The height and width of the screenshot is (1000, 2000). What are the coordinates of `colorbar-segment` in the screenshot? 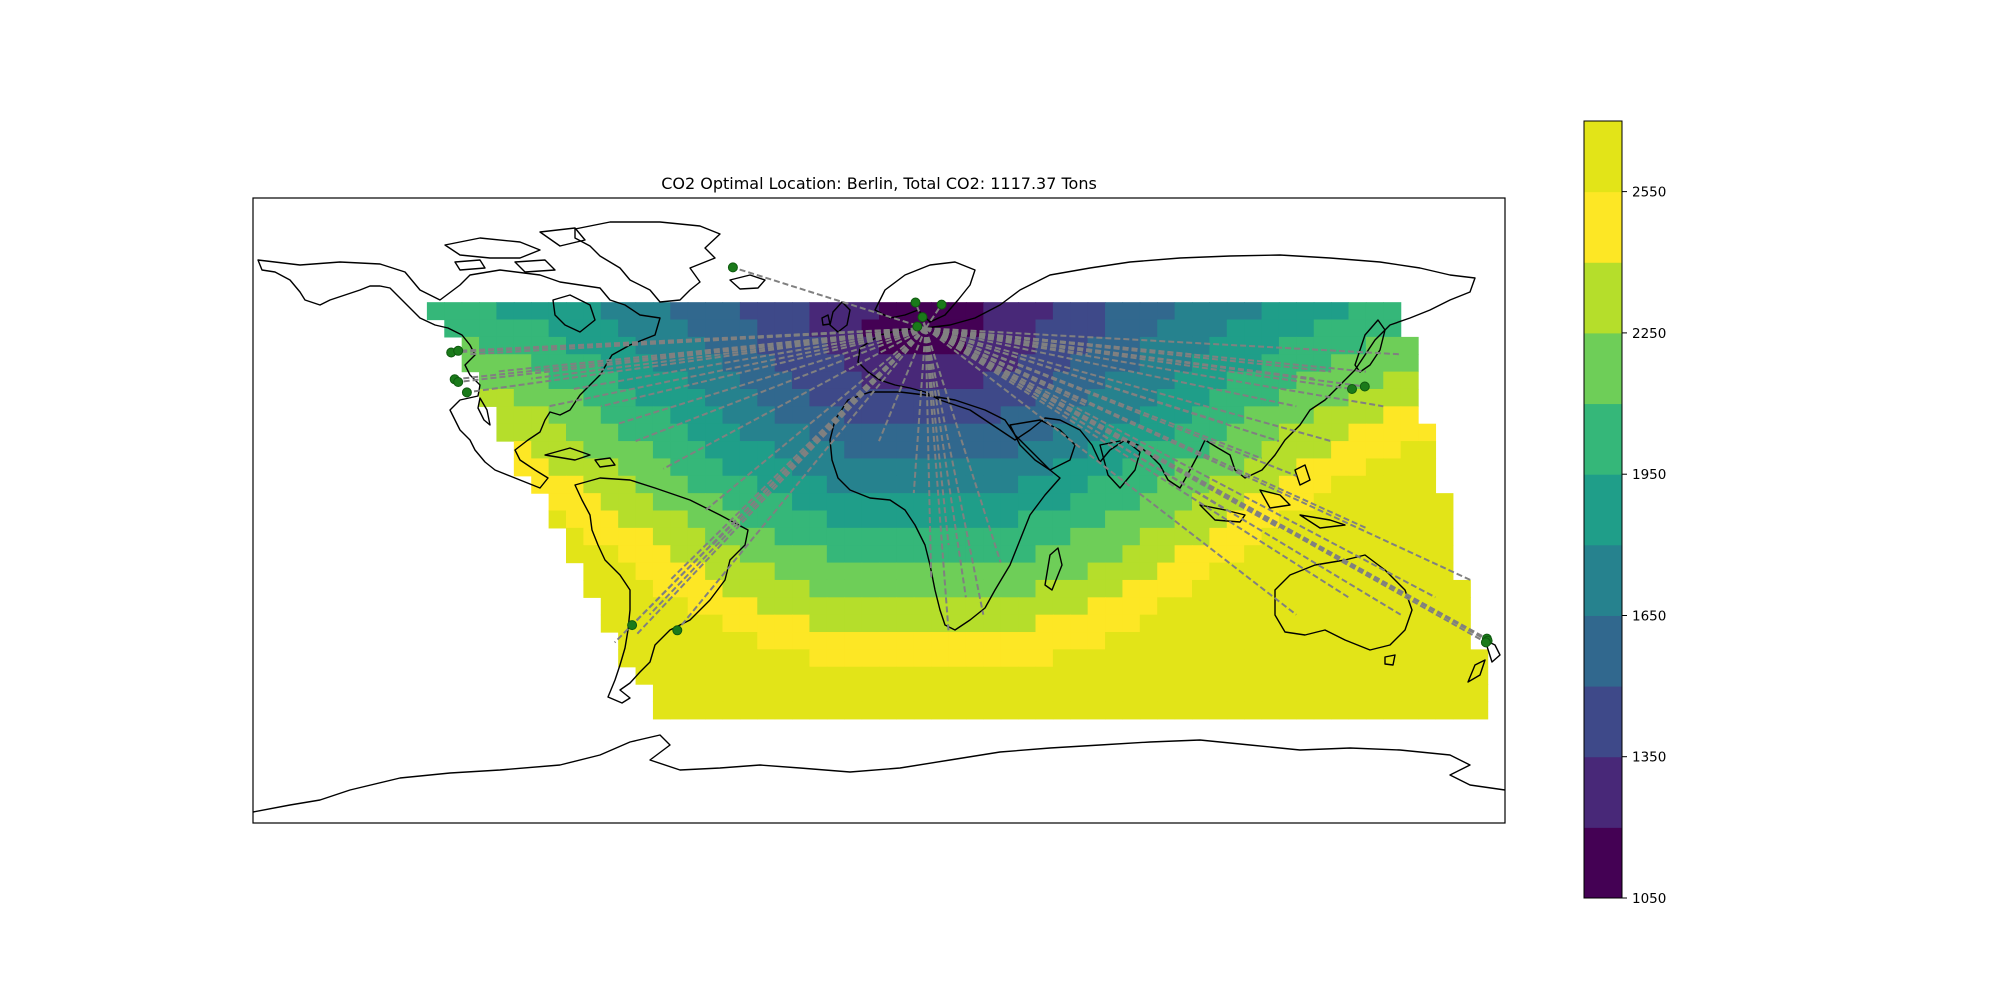 It's located at (1603, 298).